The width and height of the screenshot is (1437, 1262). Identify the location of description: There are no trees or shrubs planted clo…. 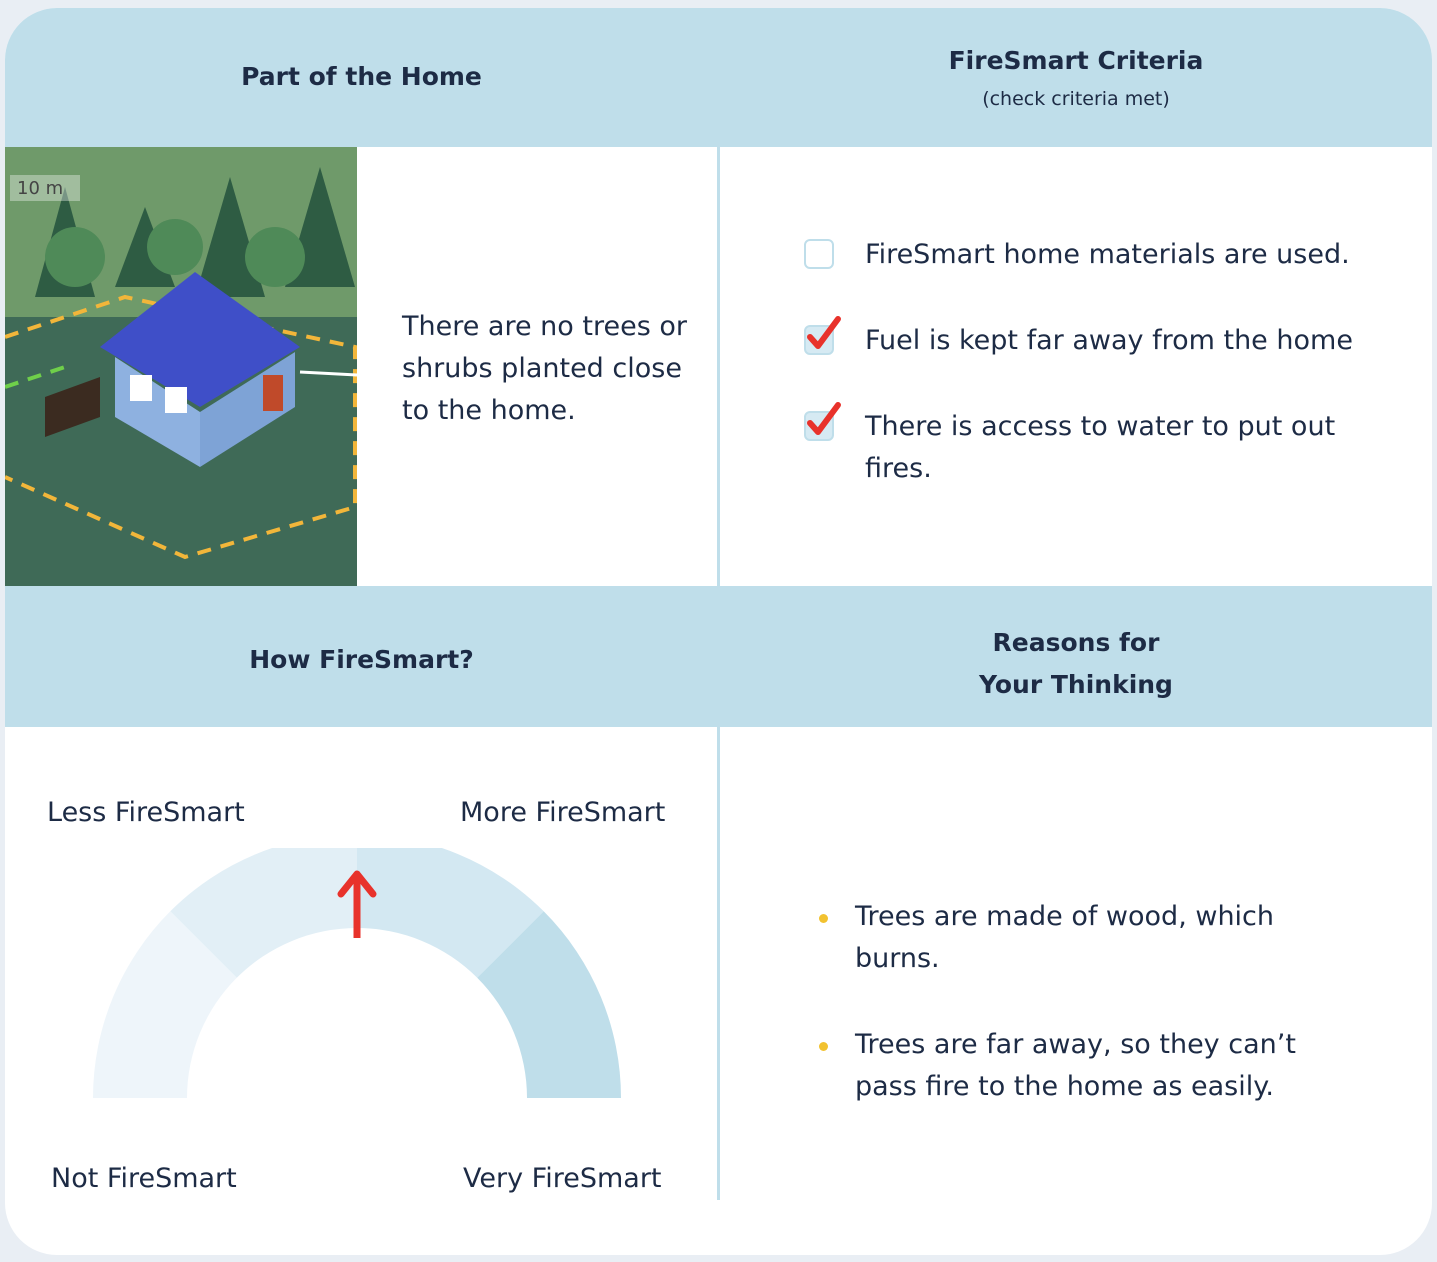
(544, 368).